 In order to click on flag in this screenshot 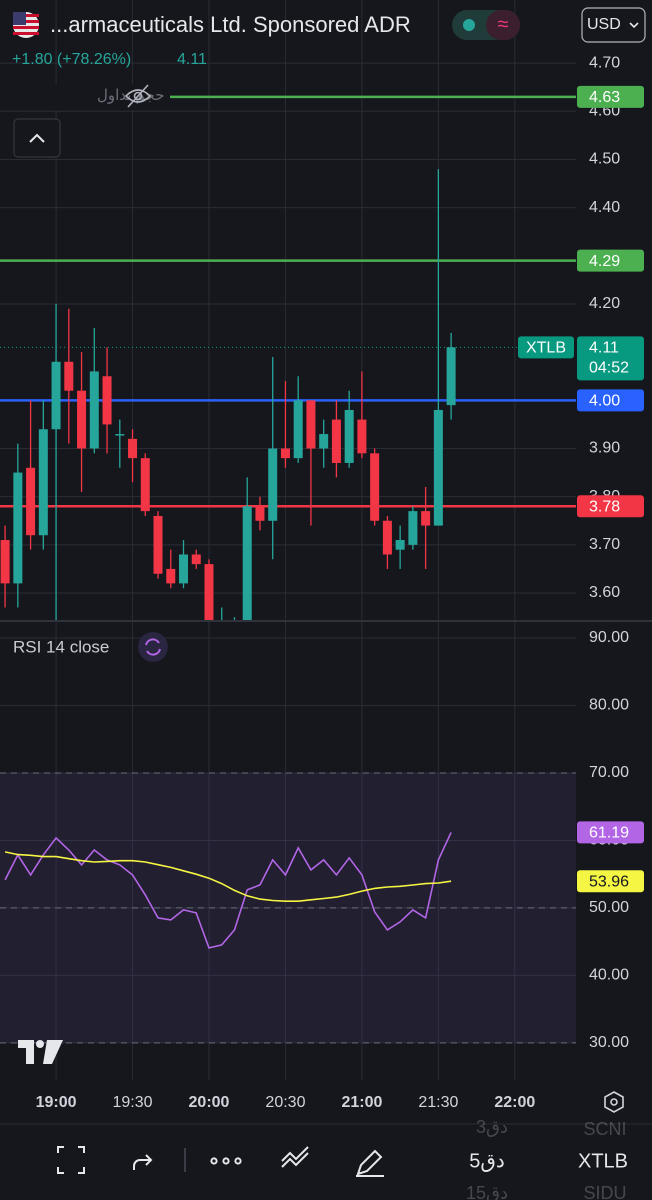, I will do `click(26, 25)`.